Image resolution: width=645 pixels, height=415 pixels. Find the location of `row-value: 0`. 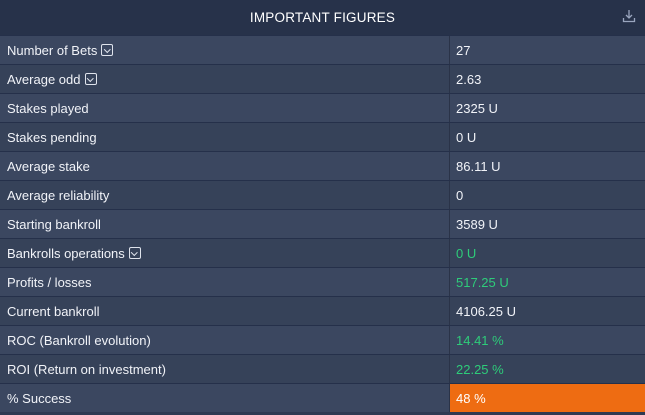

row-value: 0 is located at coordinates (460, 195).